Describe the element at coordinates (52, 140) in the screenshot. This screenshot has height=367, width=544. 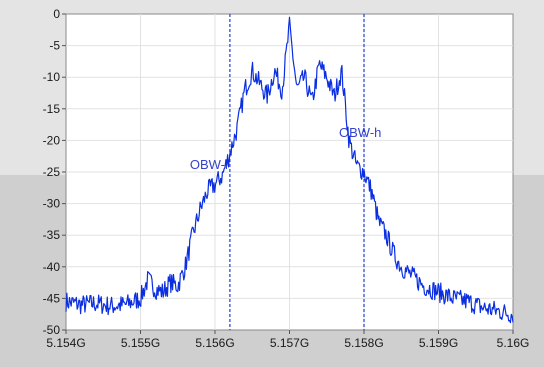
I see `y-tick-label: -20` at that location.